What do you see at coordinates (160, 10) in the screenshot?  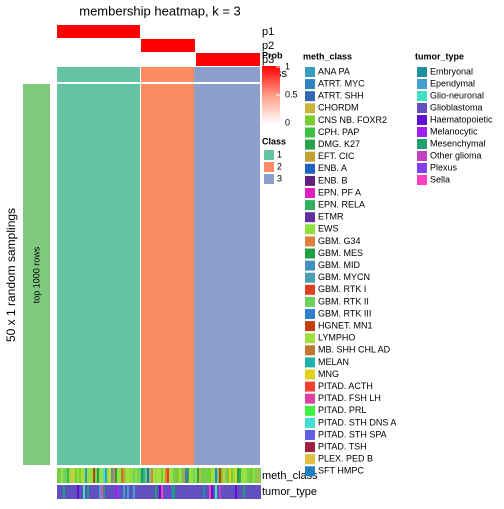 I see `title: membership heatmap, k = 3` at bounding box center [160, 10].